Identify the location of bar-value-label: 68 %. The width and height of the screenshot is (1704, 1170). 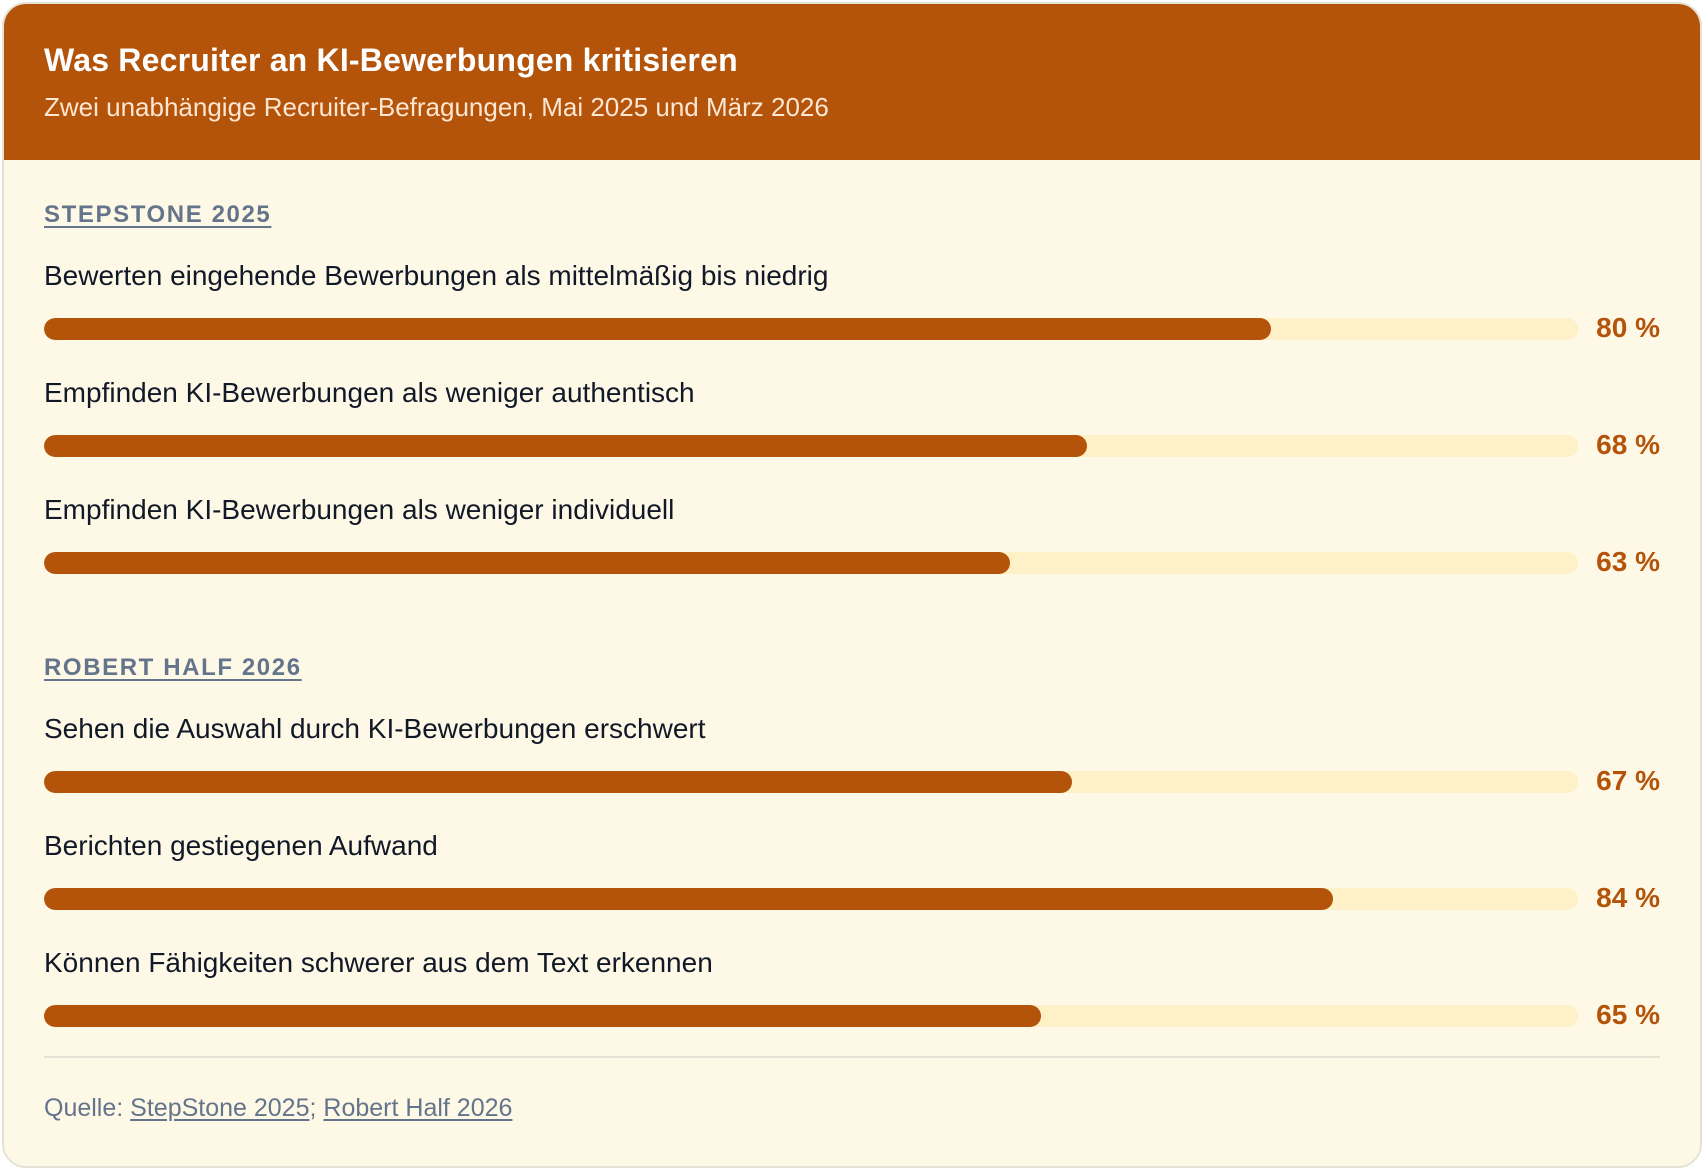
(1628, 444).